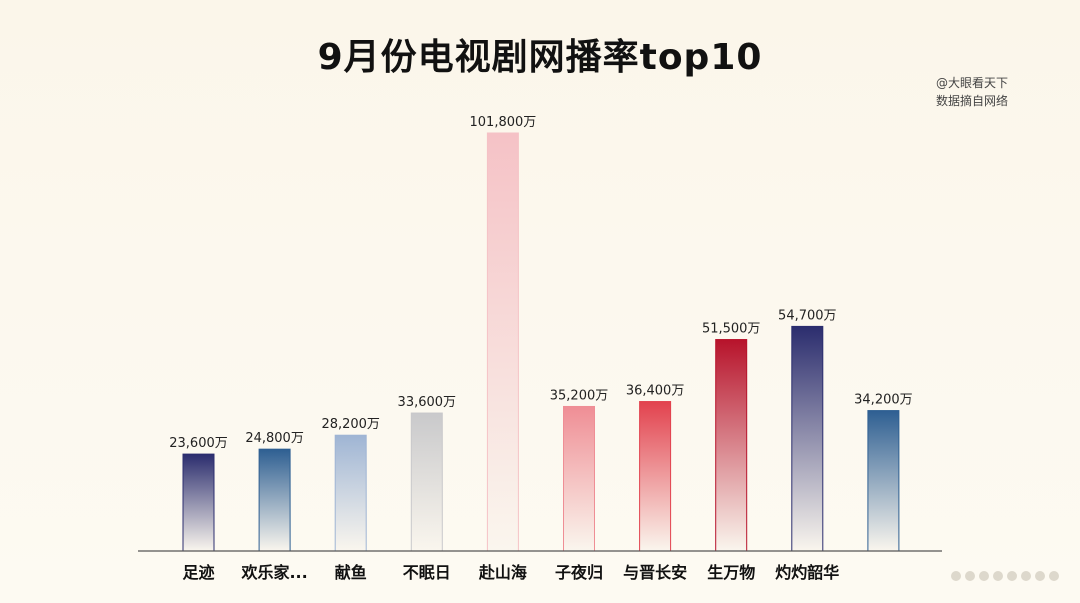 Image resolution: width=1080 pixels, height=603 pixels. Describe the element at coordinates (502, 572) in the screenshot. I see `category-label-5: 赴山海` at that location.